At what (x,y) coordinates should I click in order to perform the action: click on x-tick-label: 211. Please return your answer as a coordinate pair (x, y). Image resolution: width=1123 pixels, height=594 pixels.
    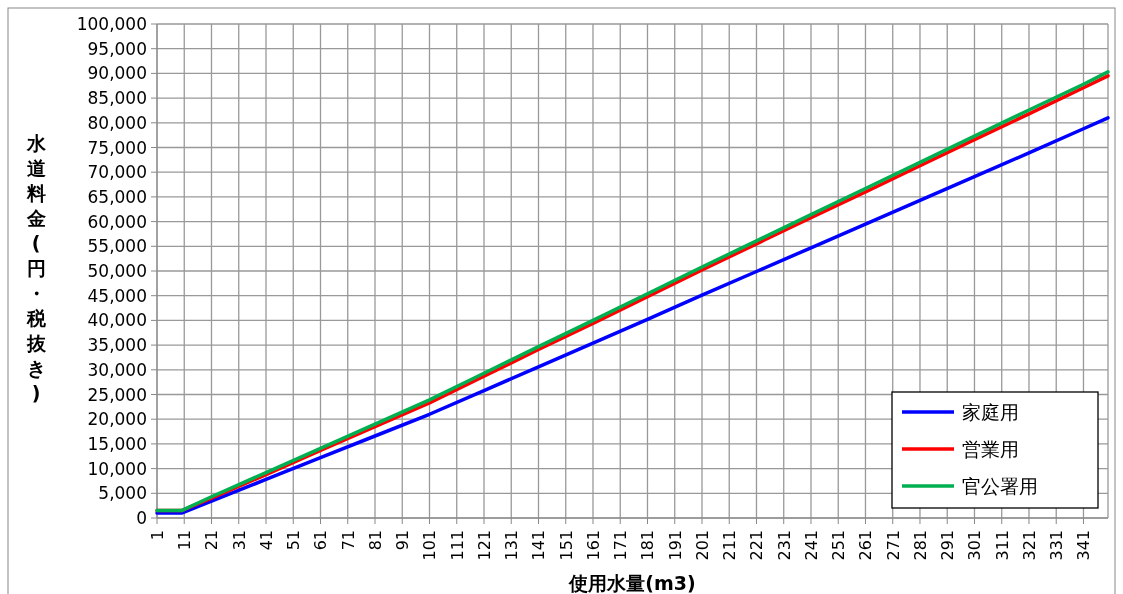
    Looking at the image, I should click on (730, 545).